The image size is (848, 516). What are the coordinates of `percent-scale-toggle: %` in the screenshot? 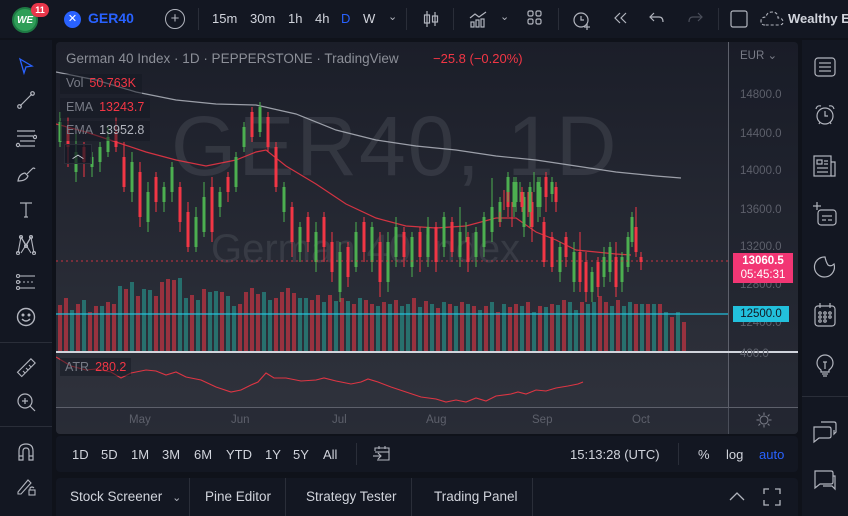 It's located at (704, 454).